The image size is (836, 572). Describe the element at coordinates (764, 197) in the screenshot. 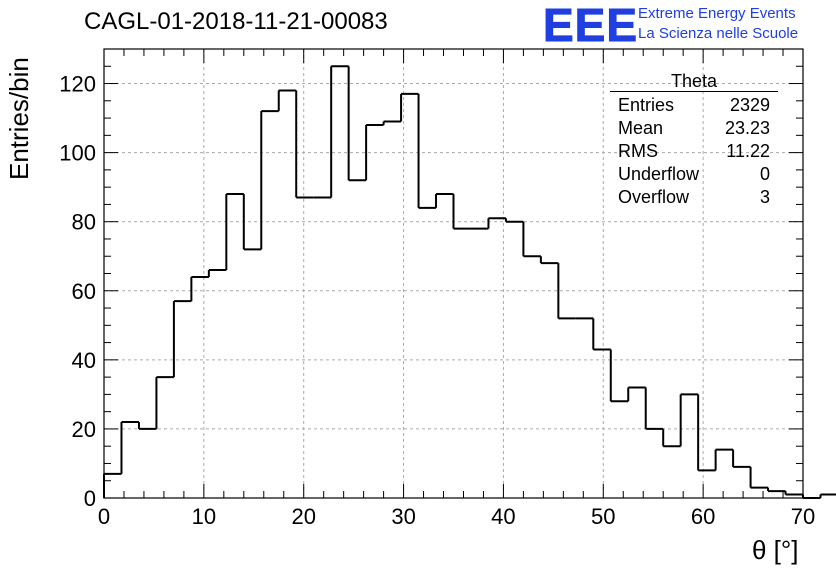

I see `stats-value: 3` at that location.